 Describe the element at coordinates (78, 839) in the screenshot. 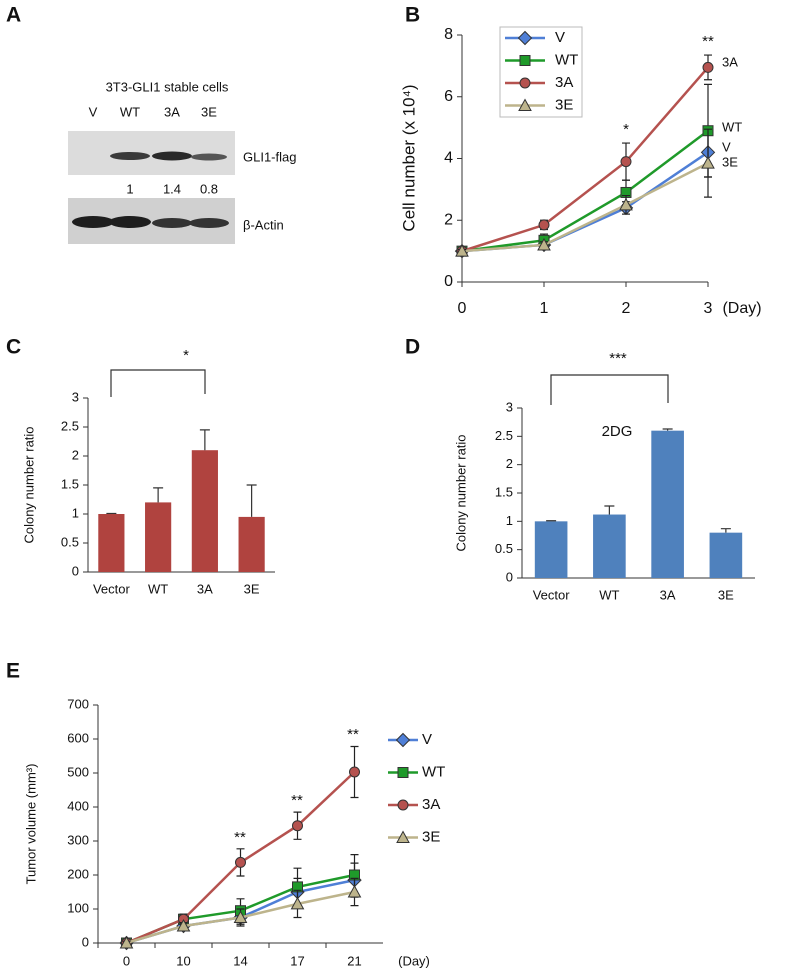

I see `y-tick-label: 300` at that location.